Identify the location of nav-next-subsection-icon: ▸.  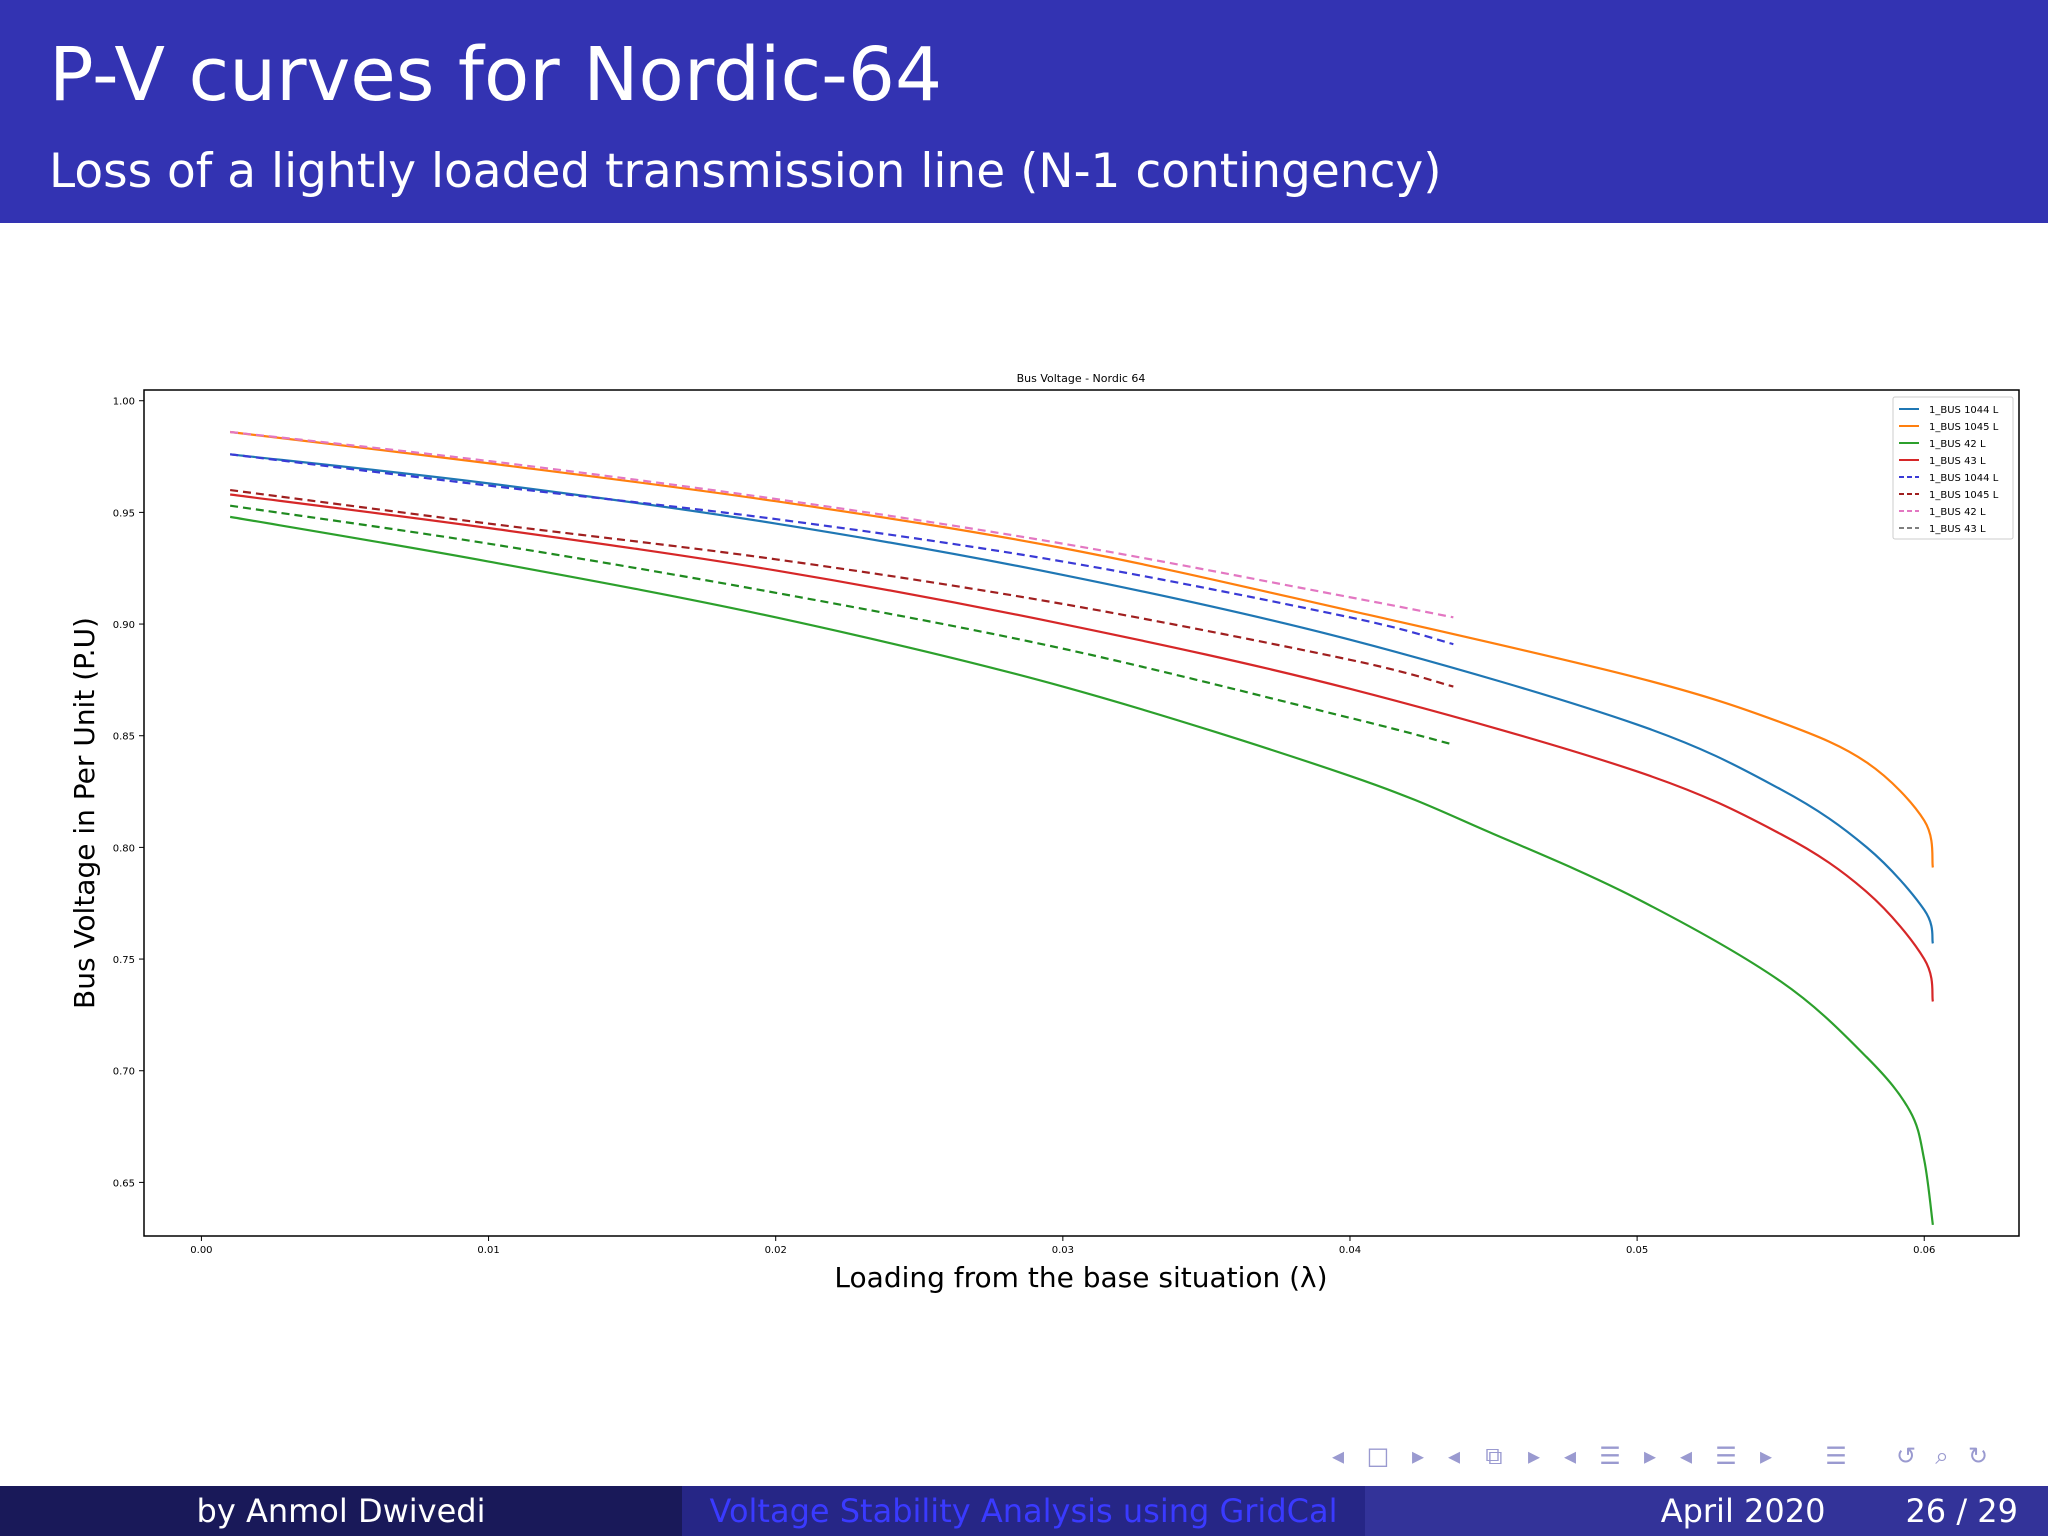
(1650, 1456).